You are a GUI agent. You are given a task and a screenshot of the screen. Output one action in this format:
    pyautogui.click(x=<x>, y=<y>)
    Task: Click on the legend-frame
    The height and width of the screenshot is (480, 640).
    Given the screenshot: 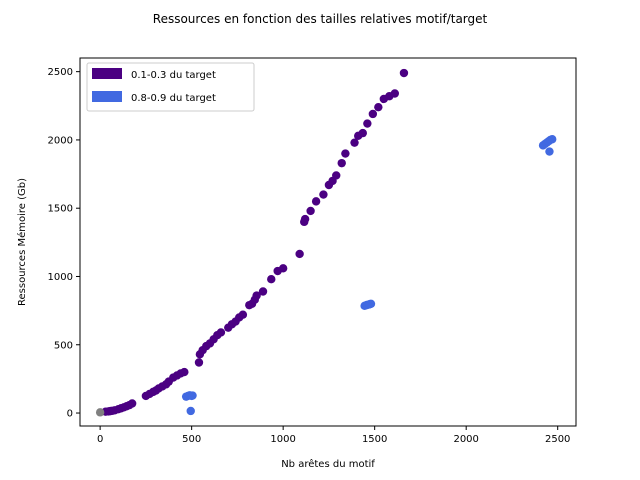 What is the action you would take?
    pyautogui.click(x=170, y=87)
    